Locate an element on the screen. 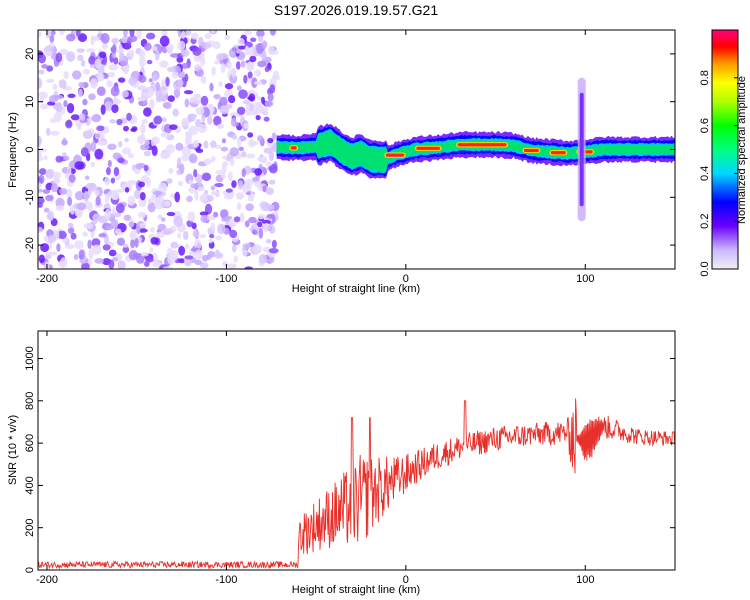 This screenshot has width=750, height=600. x-tick-label: -200 is located at coordinates (47, 580).